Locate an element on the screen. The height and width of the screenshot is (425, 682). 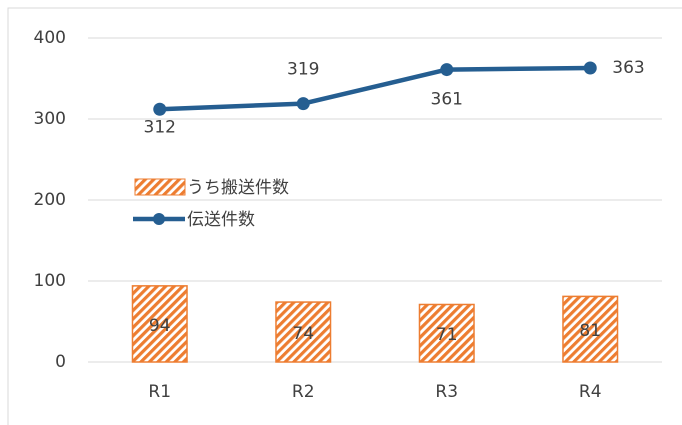
bar-value-label: 71 is located at coordinates (447, 335).